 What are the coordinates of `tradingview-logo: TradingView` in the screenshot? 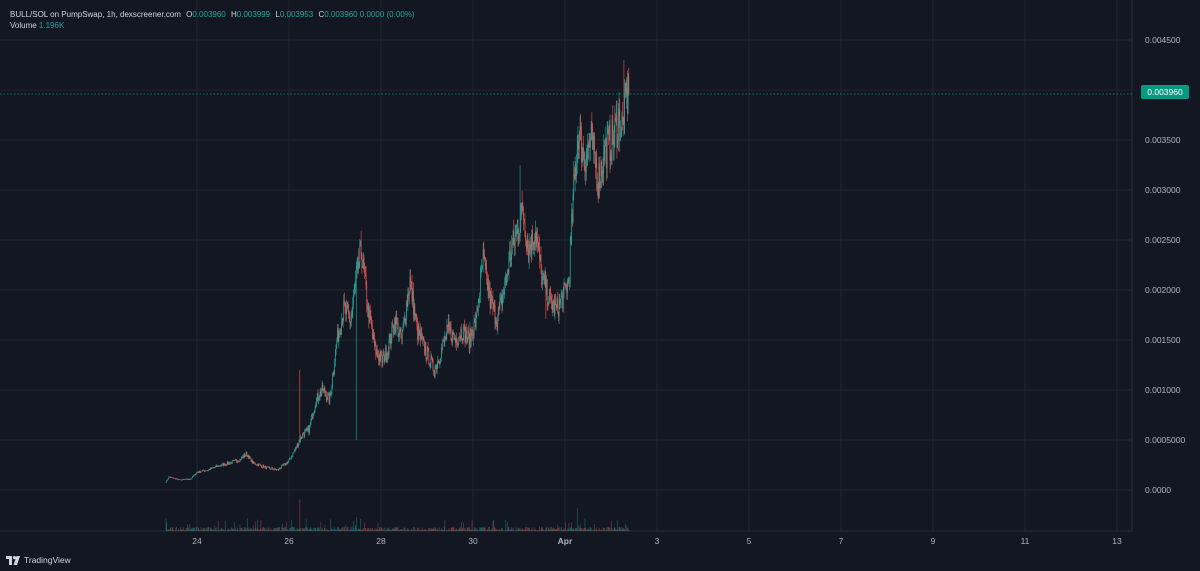 It's located at (38, 560).